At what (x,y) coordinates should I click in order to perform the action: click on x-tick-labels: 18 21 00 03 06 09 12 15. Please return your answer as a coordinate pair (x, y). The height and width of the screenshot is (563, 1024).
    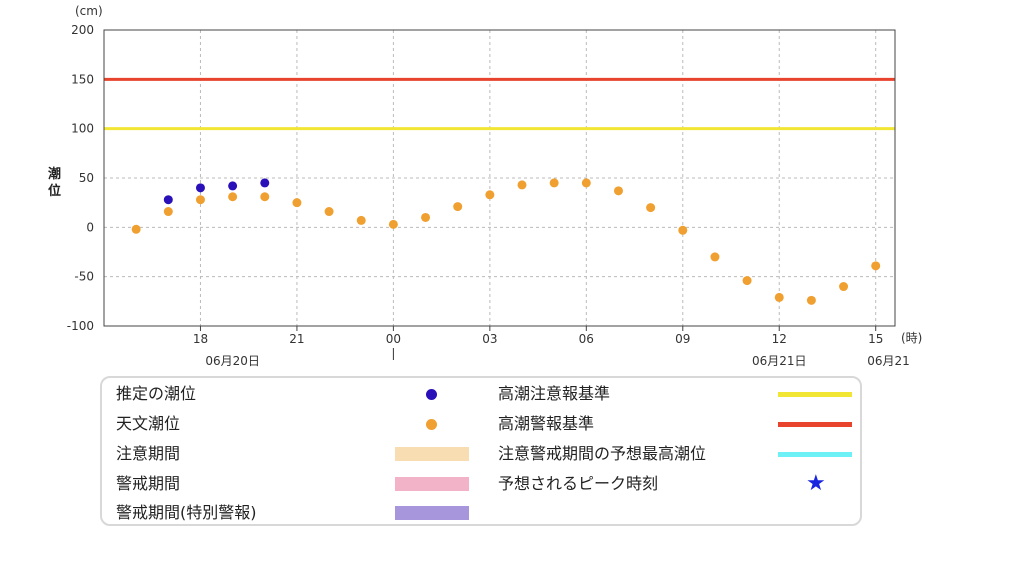
    Looking at the image, I should click on (538, 339).